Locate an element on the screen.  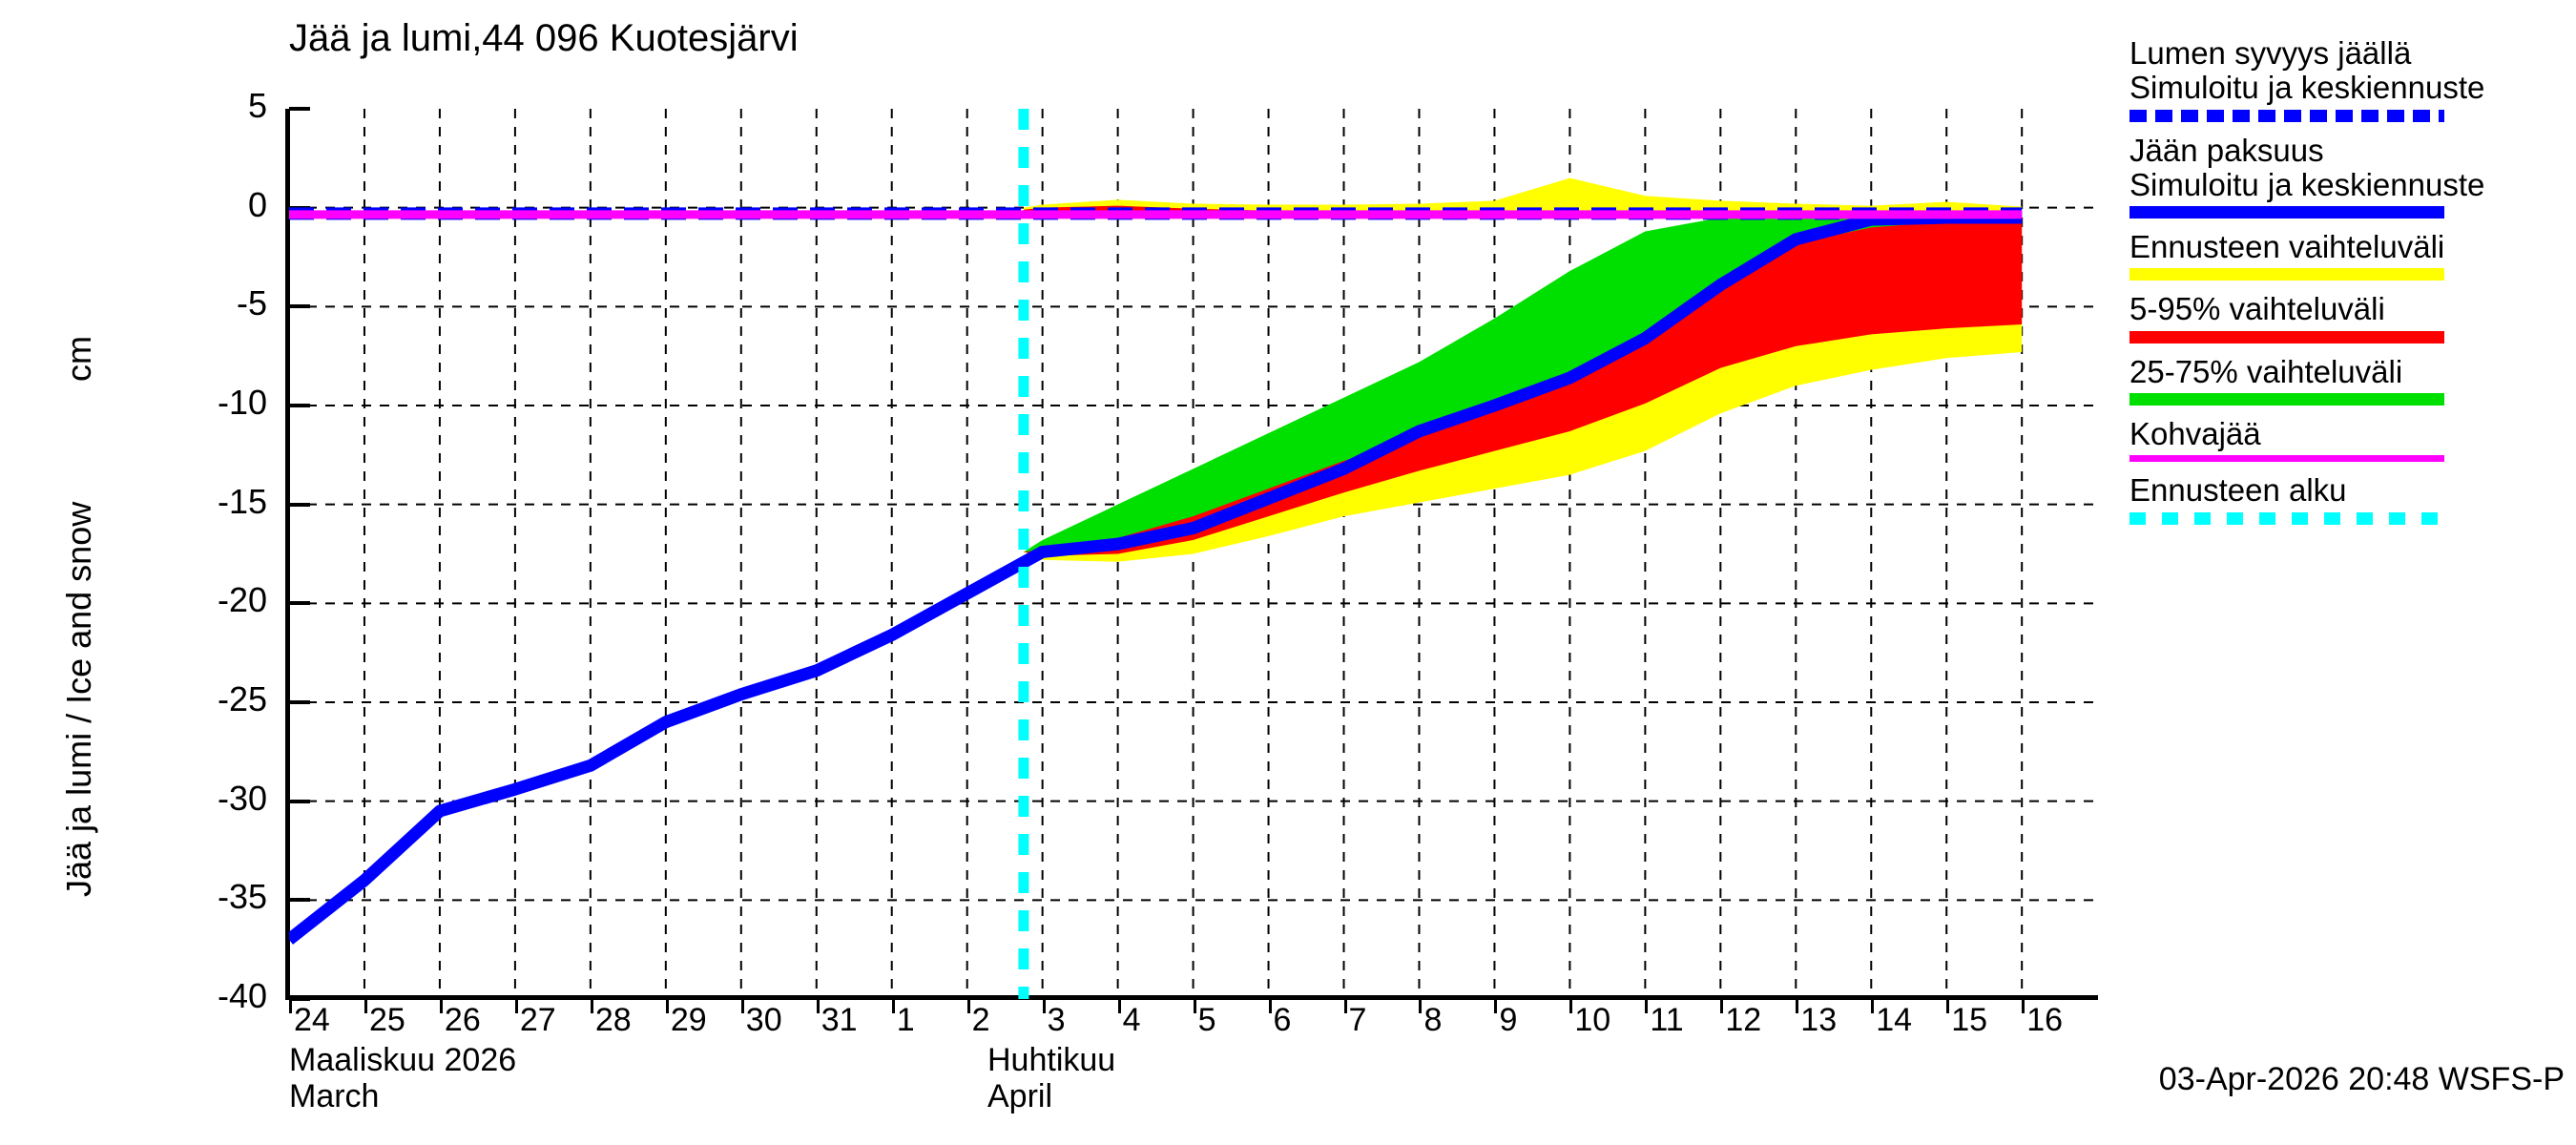
band-00e000 is located at coordinates (1523, 385).